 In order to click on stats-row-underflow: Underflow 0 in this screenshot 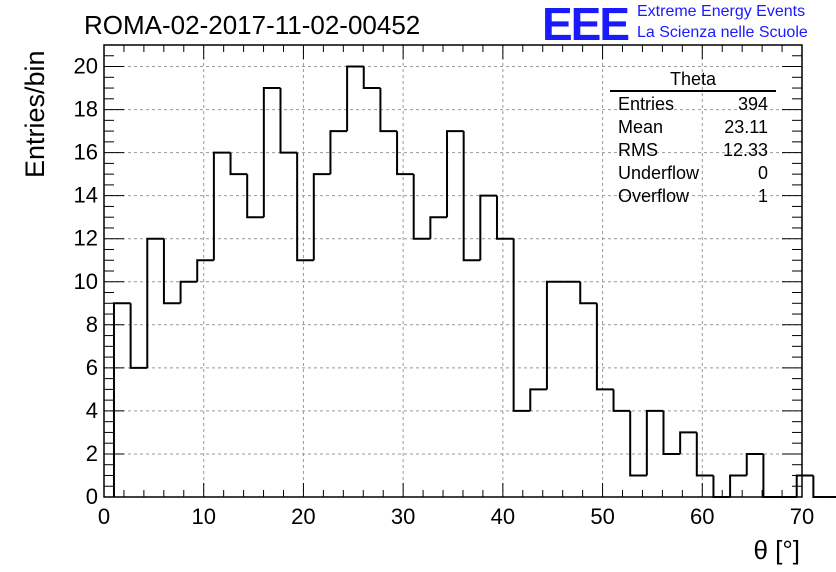, I will do `click(693, 173)`.